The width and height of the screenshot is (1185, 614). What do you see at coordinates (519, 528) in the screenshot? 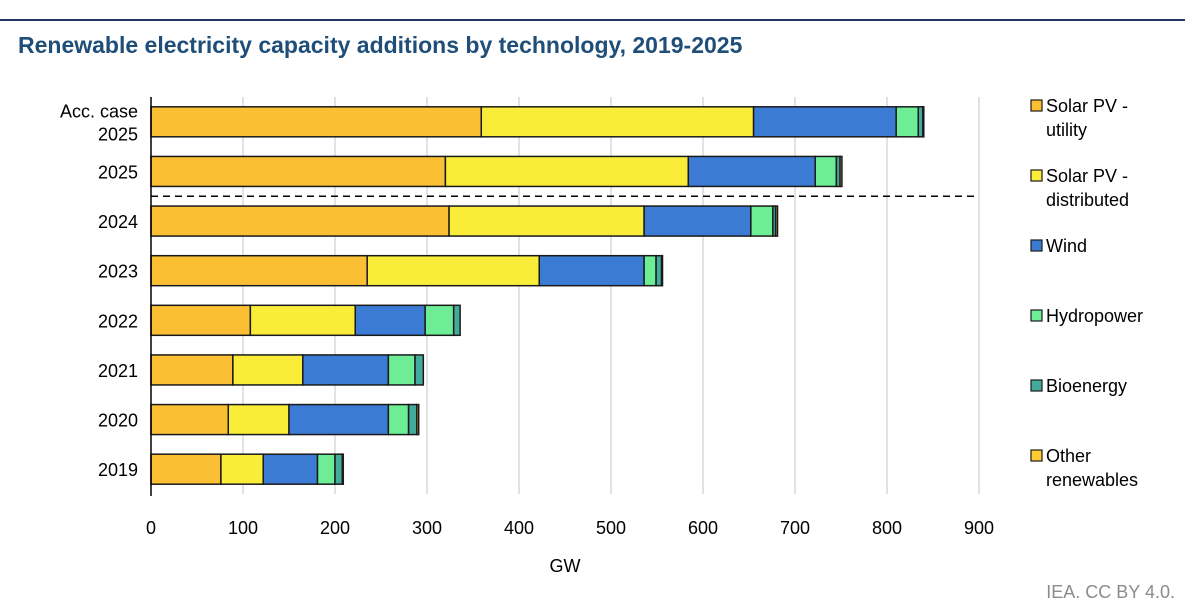
I see `x-tick-label: 400` at bounding box center [519, 528].